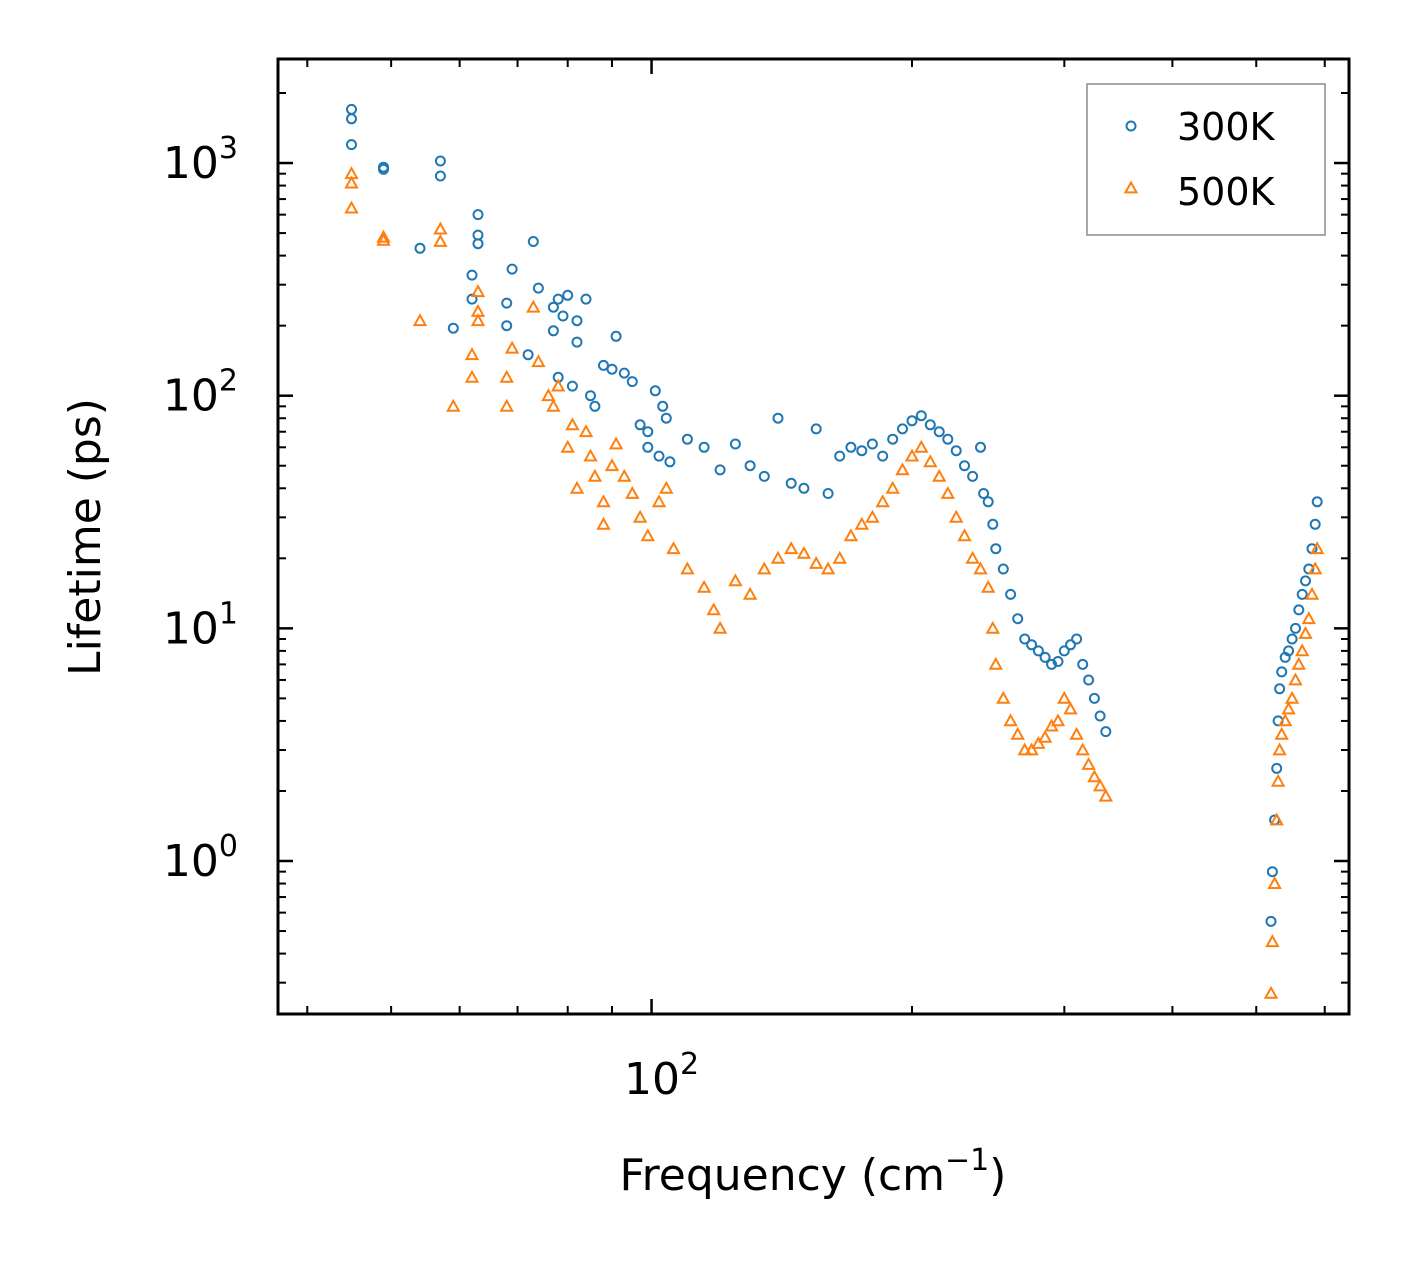  Describe the element at coordinates (997, 1175) in the screenshot. I see `x-axis-label-suffix: )` at that location.